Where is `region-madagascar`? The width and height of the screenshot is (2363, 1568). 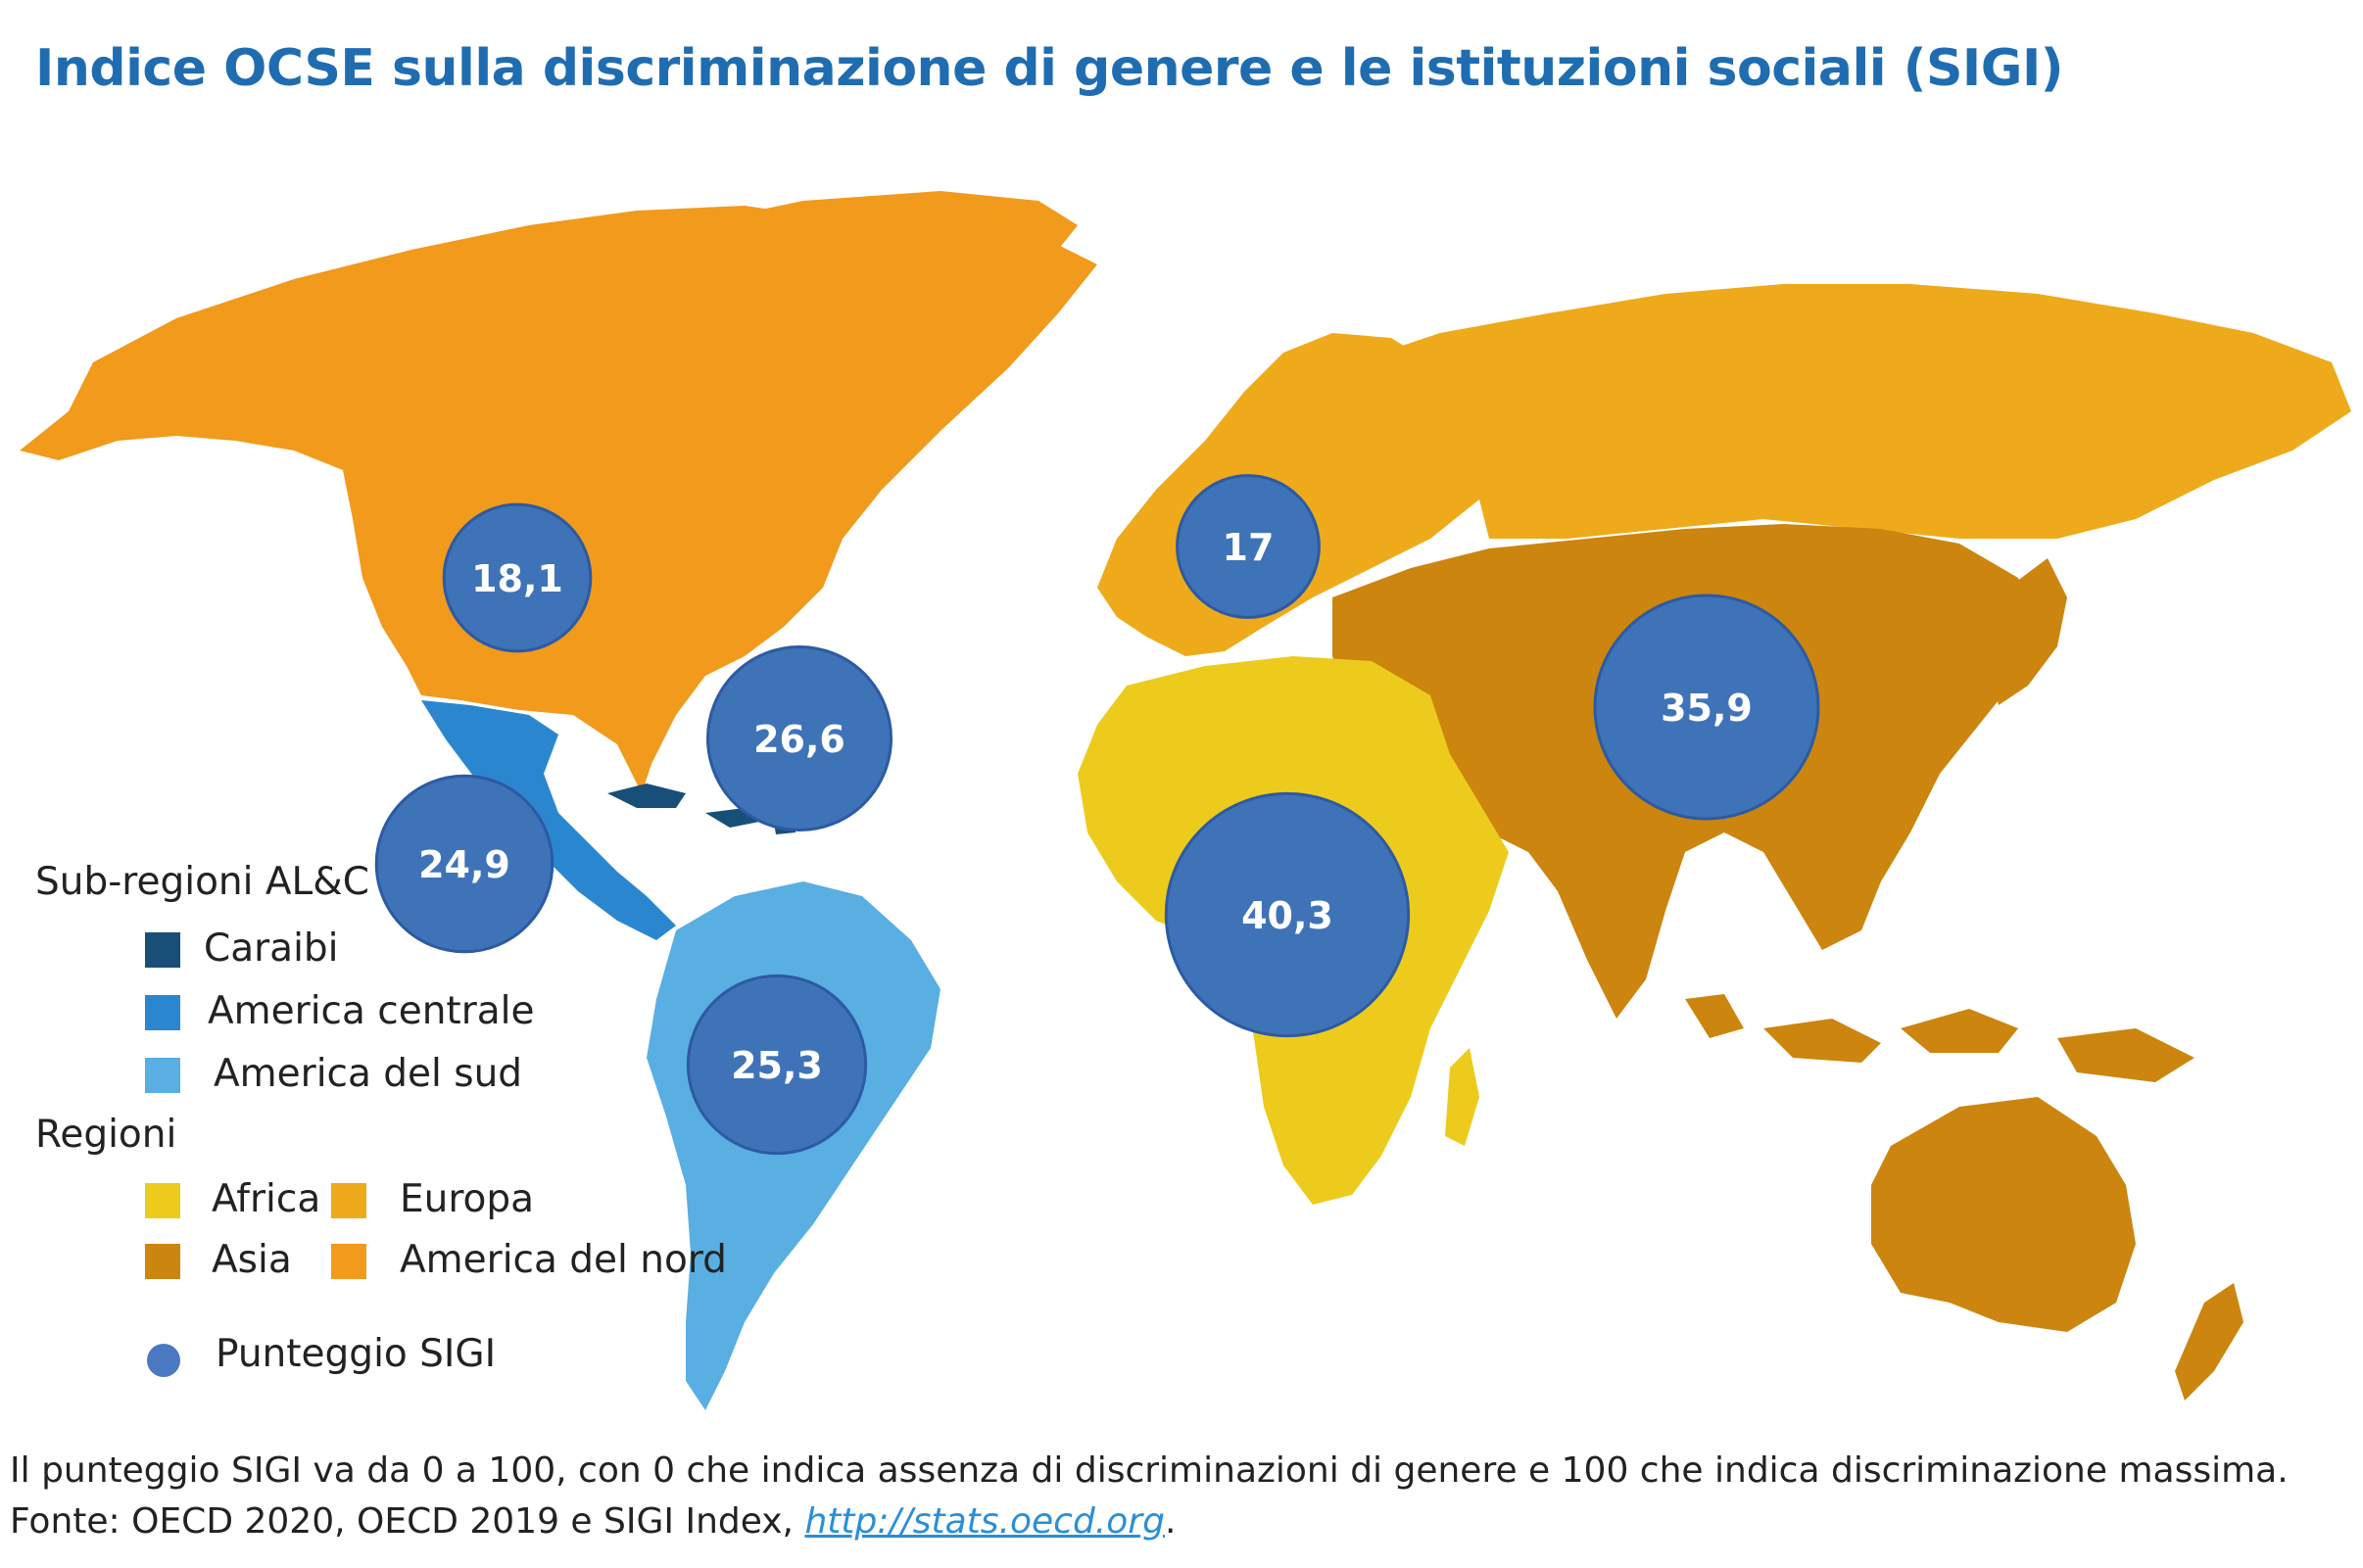 region-madagascar is located at coordinates (1462, 1097).